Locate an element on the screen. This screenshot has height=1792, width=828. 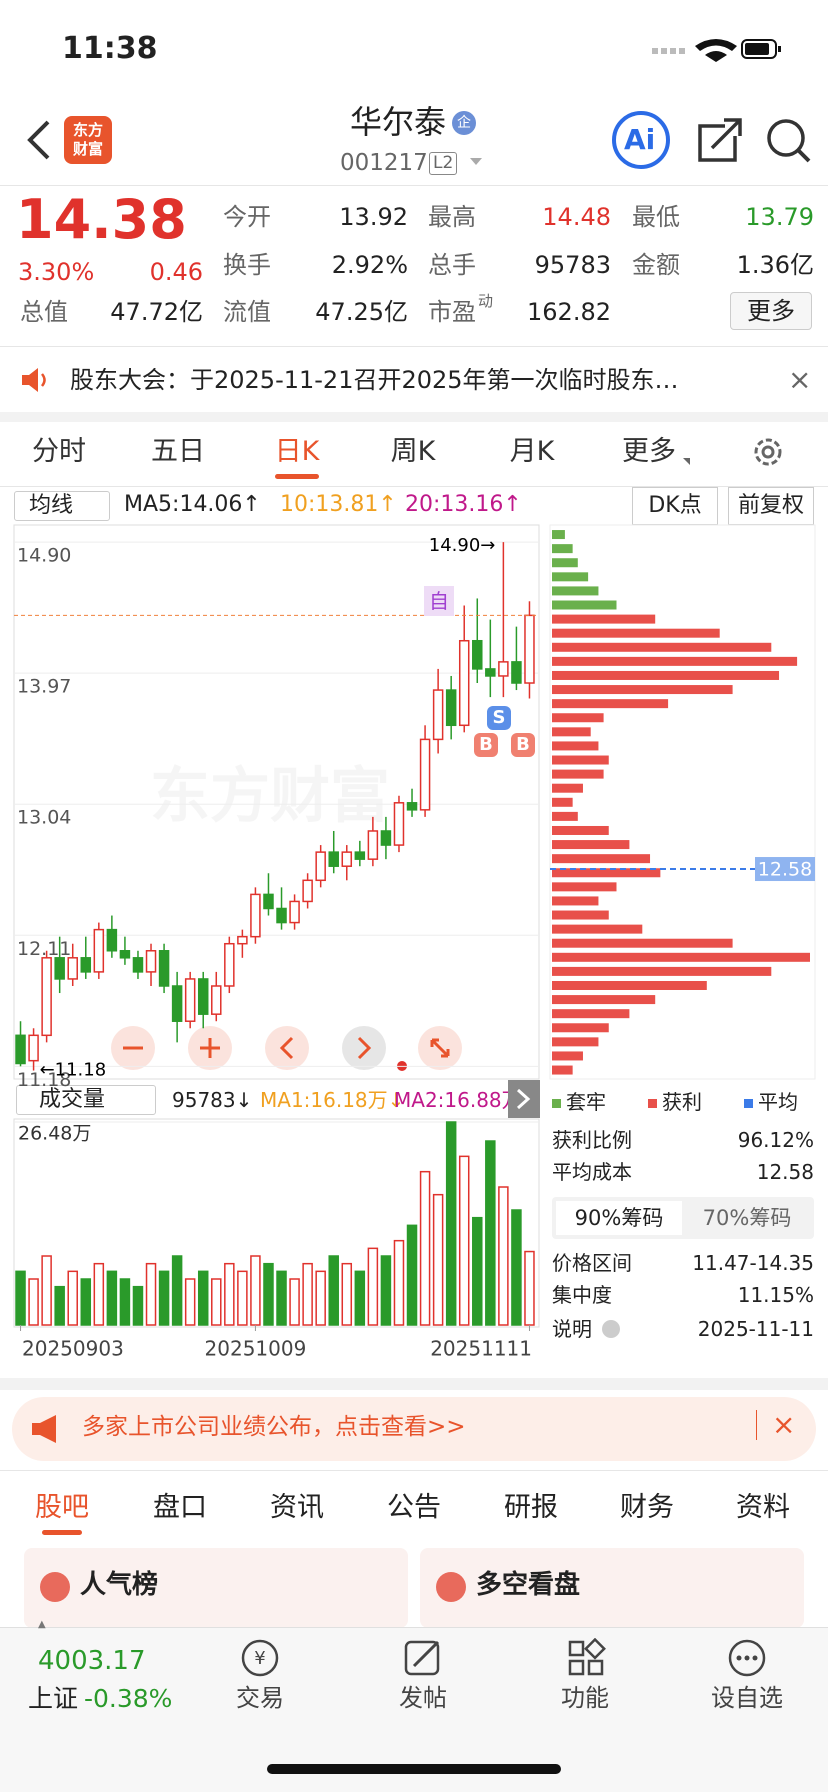
bottom-tab: 股吧 is located at coordinates (62, 1507).